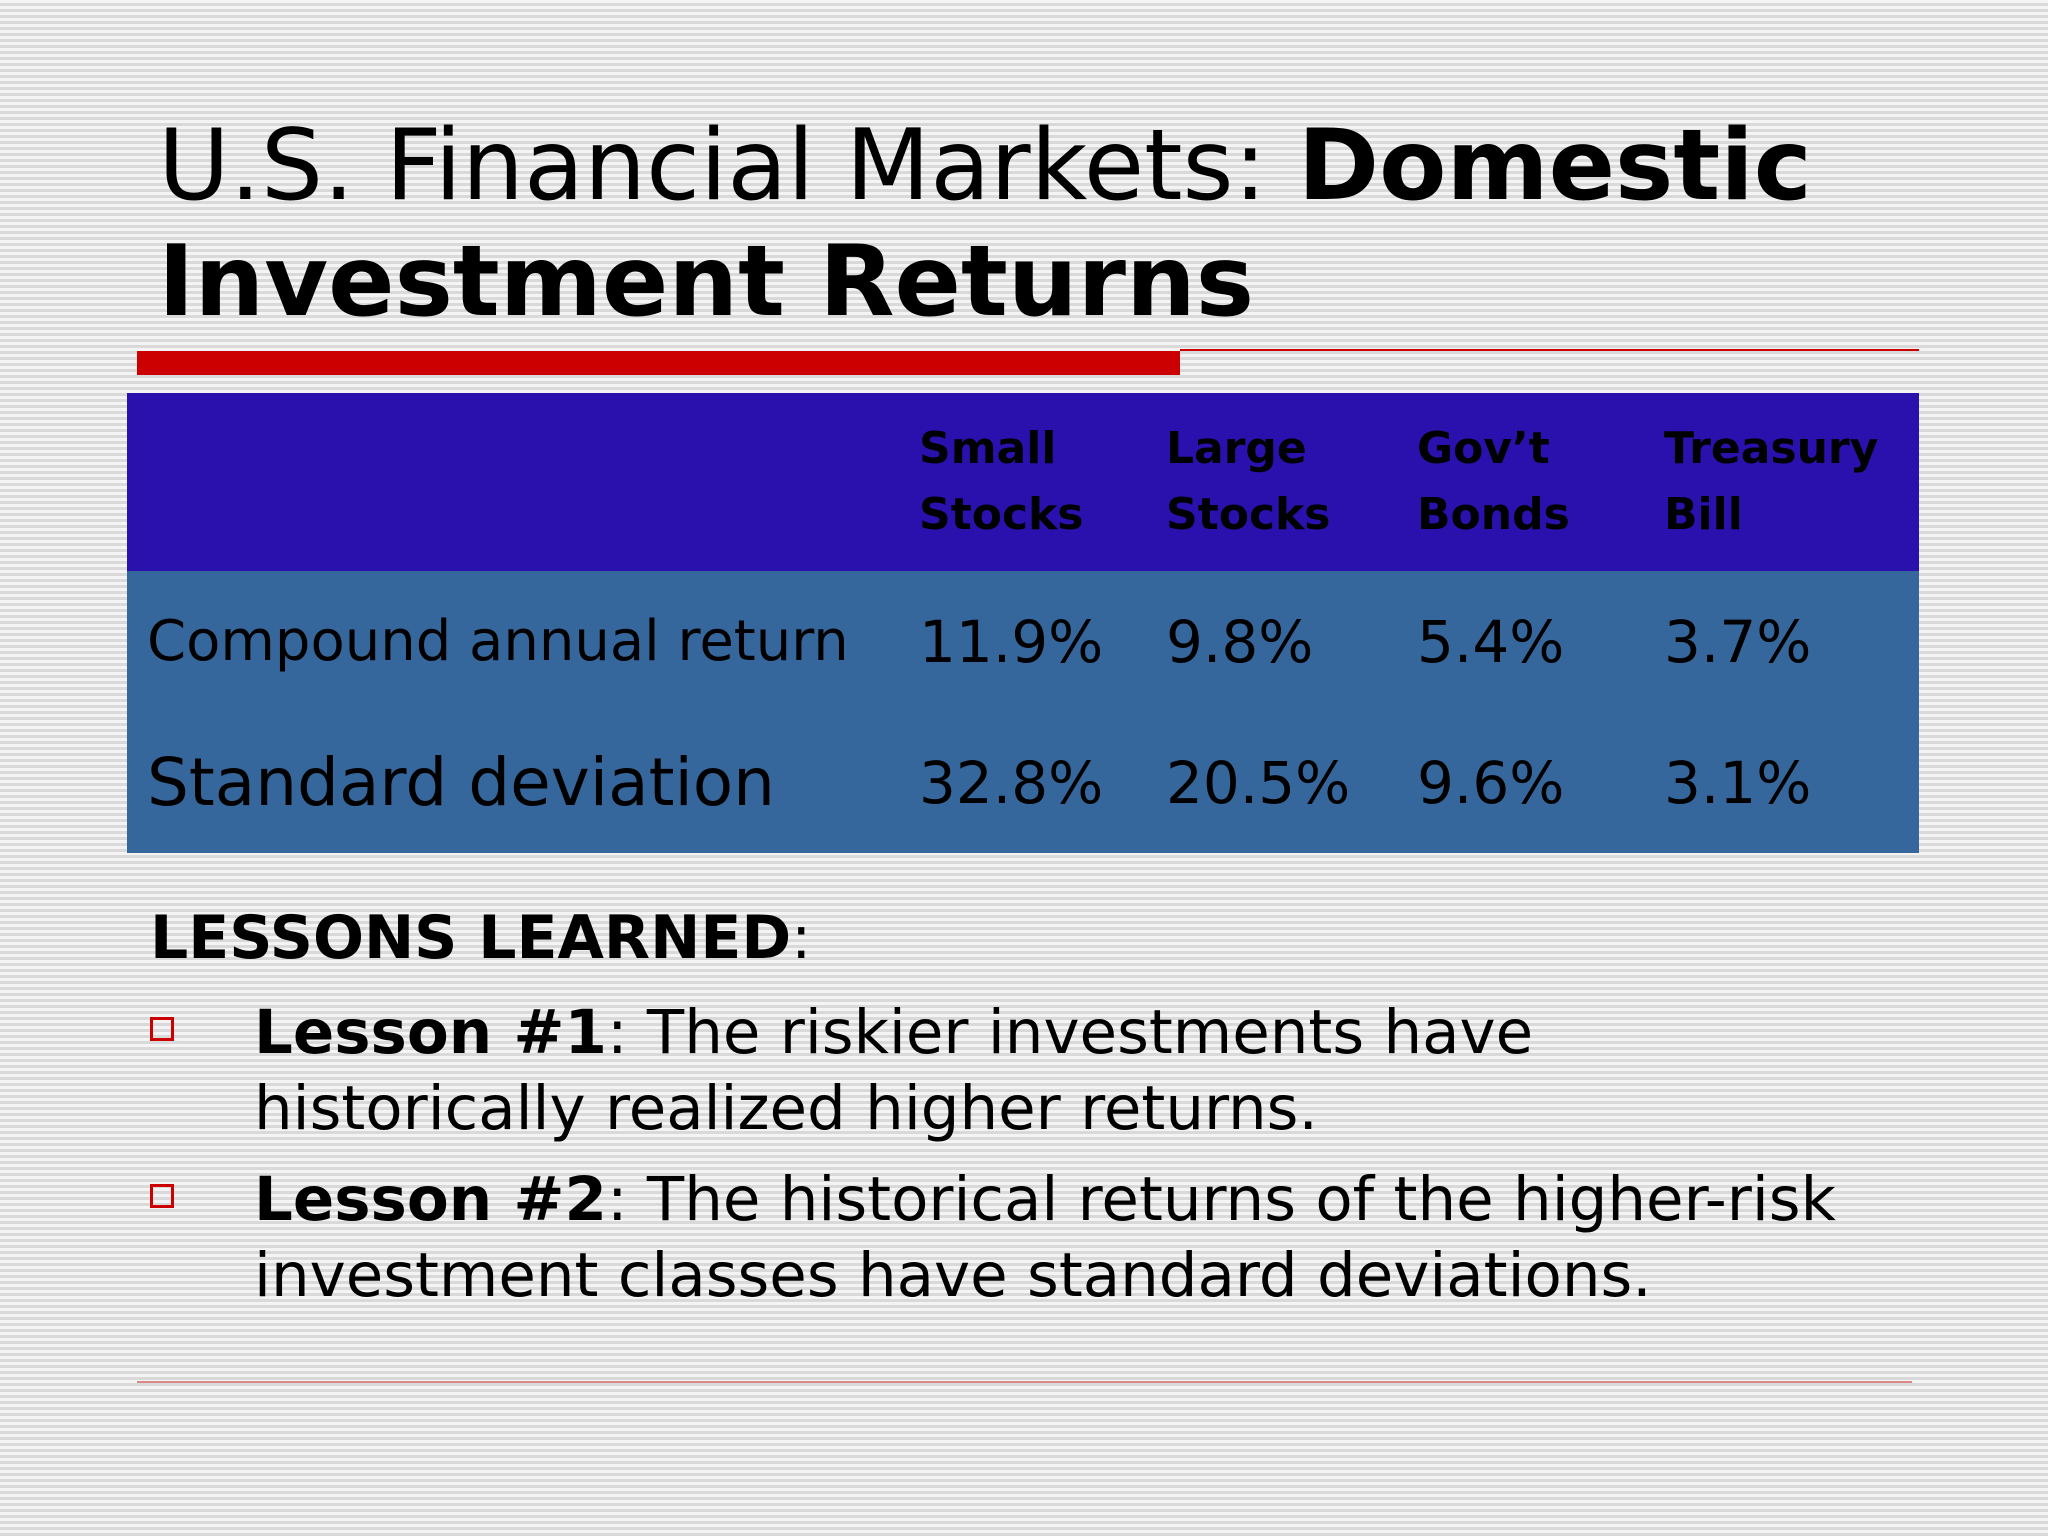 The width and height of the screenshot is (2048, 1536). I want to click on table-cell: 11.9%, so click(1011, 641).